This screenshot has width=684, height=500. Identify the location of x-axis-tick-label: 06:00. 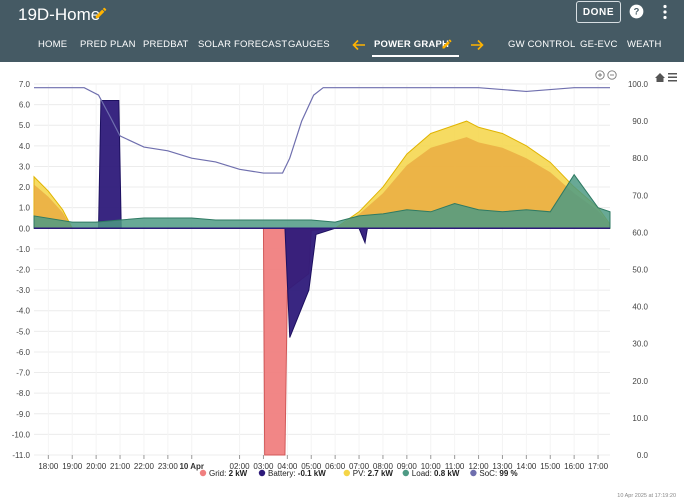
(335, 466).